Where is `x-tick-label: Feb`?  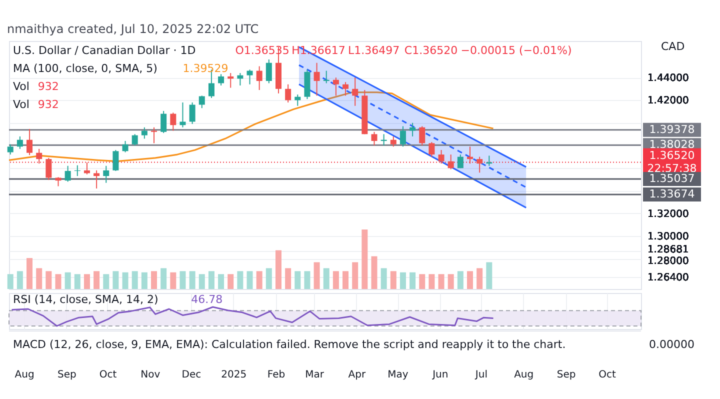 x-tick-label: Feb is located at coordinates (276, 375).